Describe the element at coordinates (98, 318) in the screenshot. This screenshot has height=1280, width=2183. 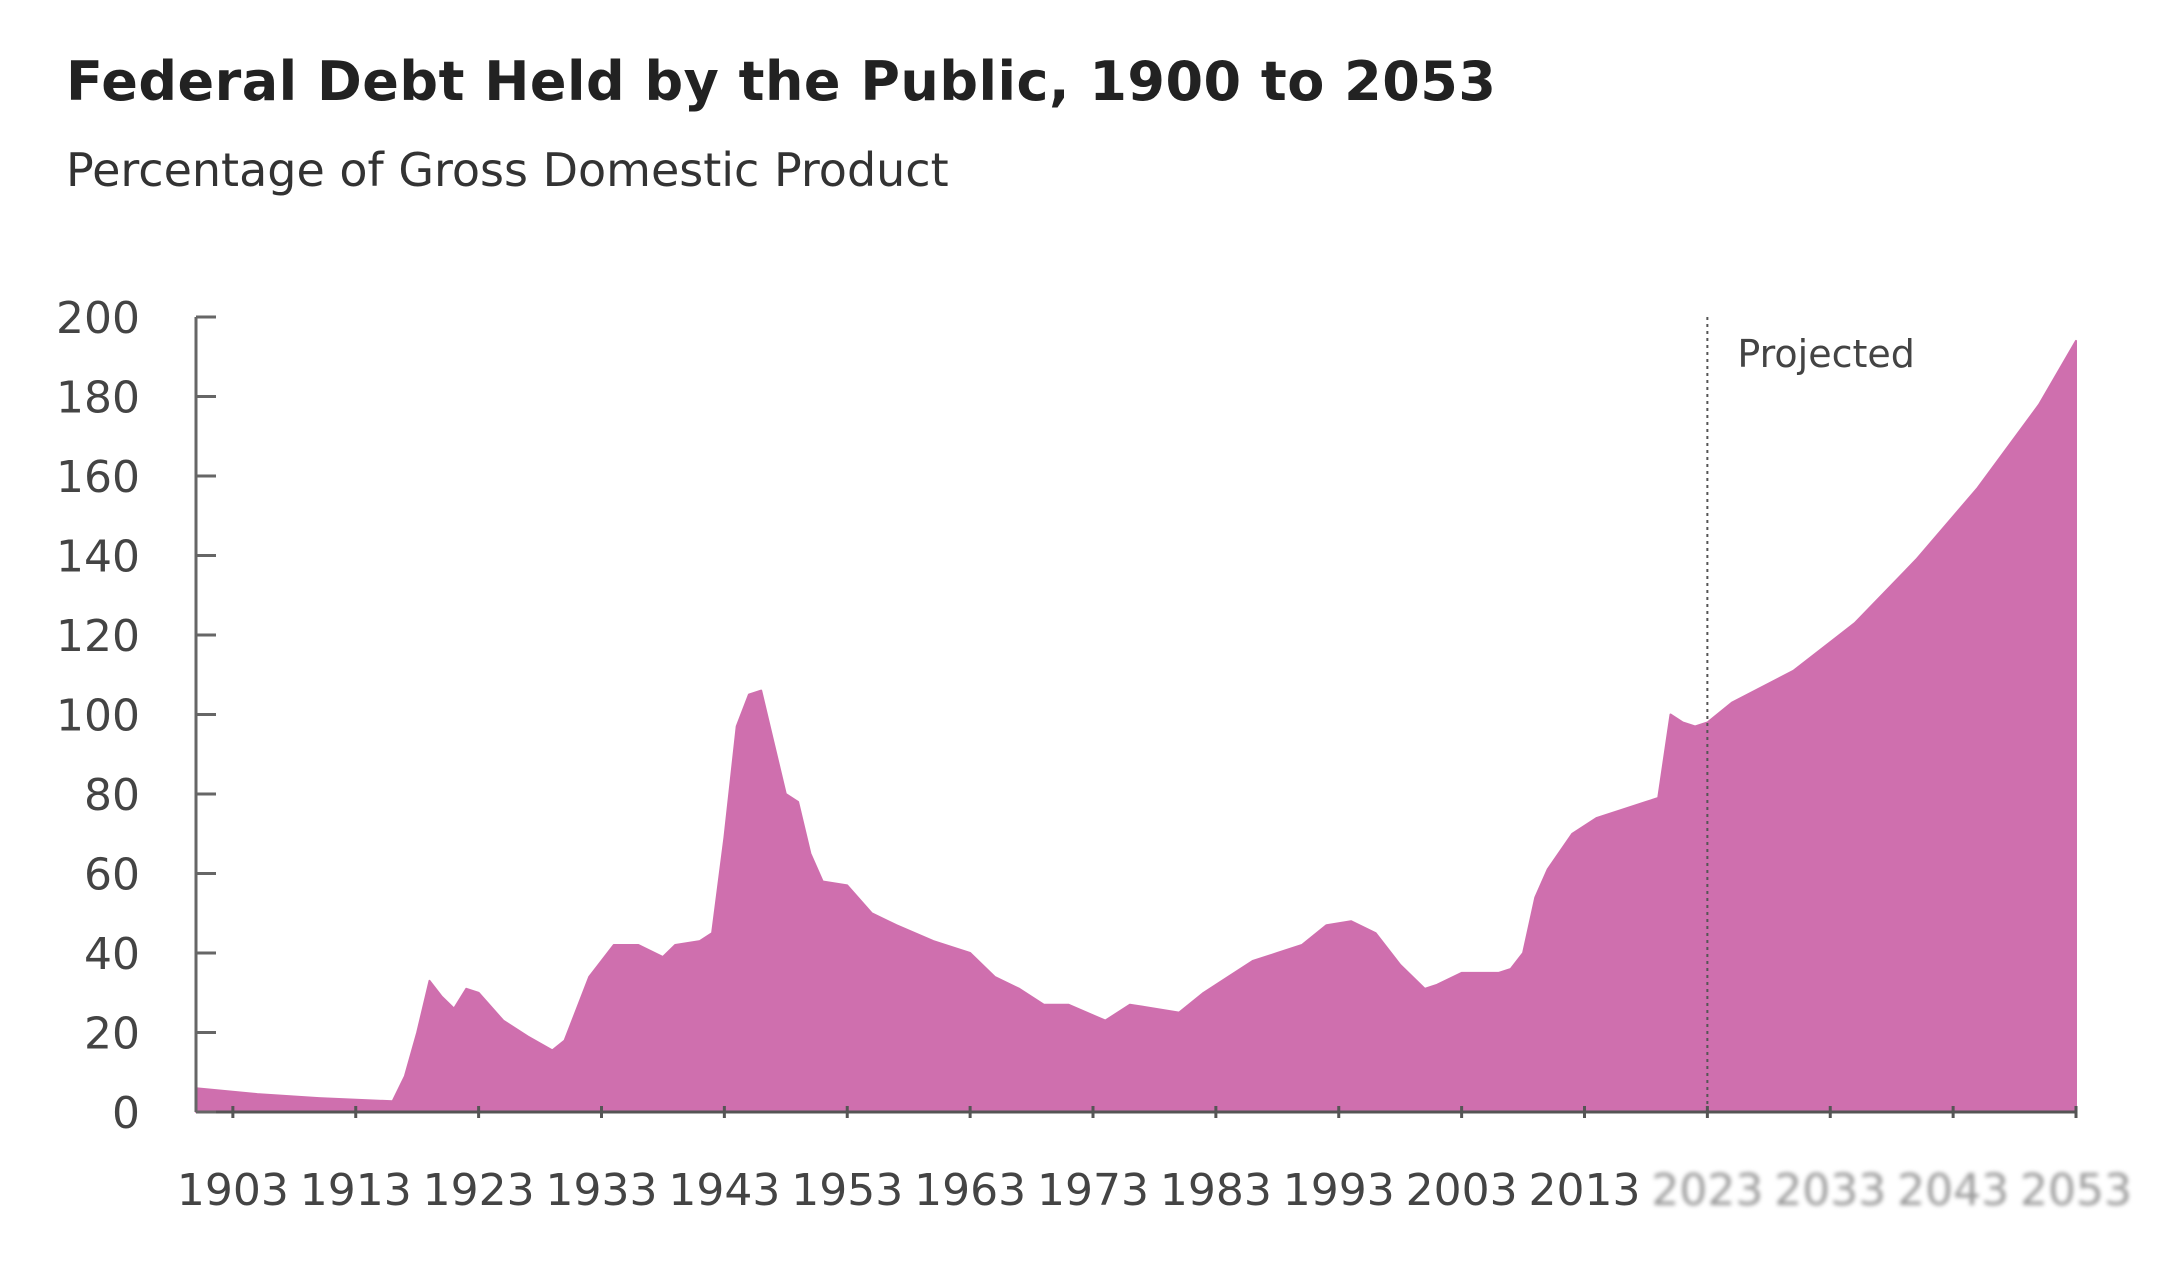
I see `y-tick-label: 200` at that location.